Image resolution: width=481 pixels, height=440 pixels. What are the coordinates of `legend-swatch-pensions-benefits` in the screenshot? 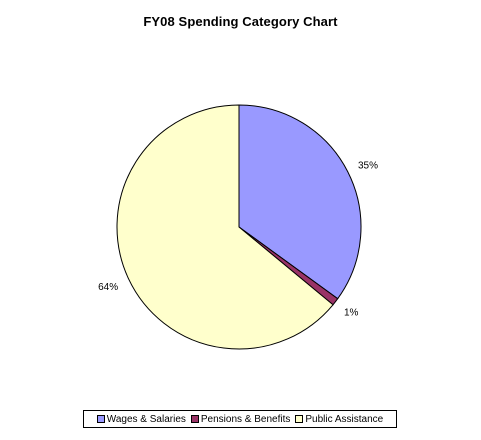 It's located at (194, 419).